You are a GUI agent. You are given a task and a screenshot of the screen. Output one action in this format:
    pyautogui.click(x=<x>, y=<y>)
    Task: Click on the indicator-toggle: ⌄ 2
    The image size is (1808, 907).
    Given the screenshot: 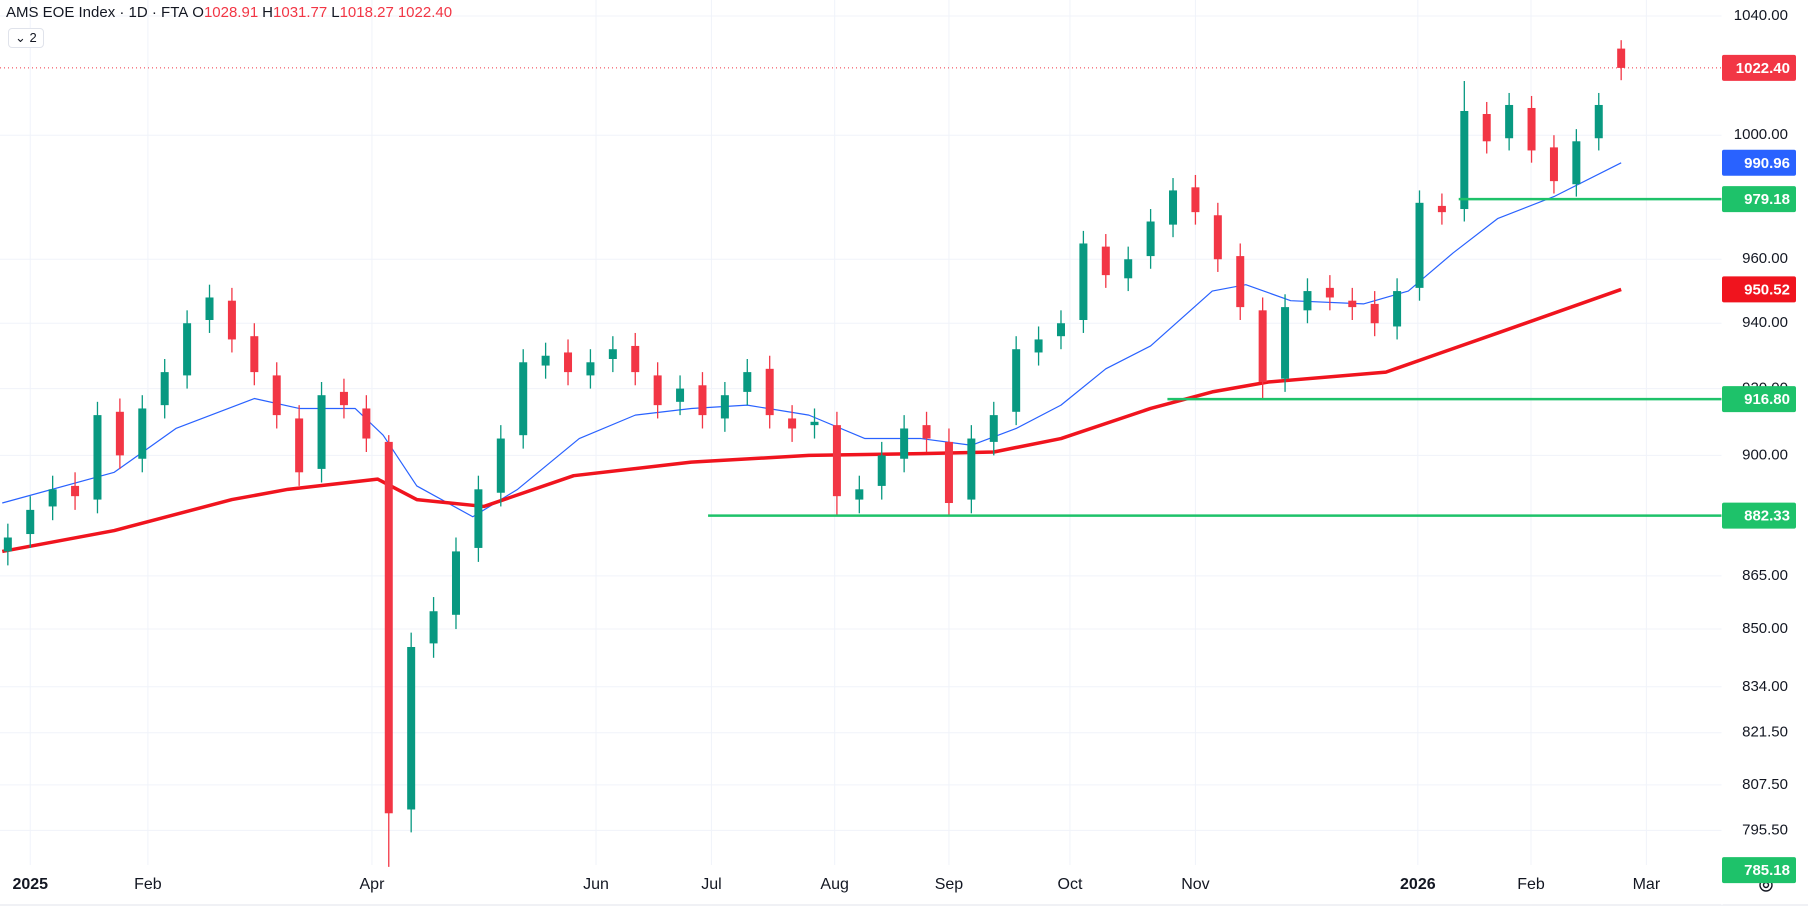 What is the action you would take?
    pyautogui.click(x=26, y=38)
    